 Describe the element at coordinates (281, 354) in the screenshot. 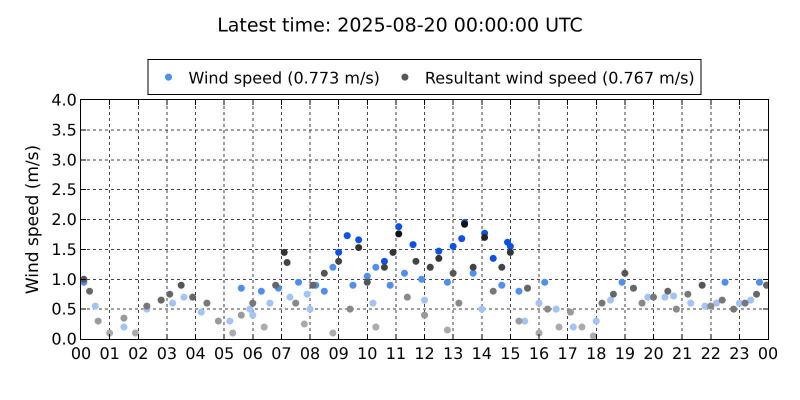

I see `x-tick-label: 07` at that location.